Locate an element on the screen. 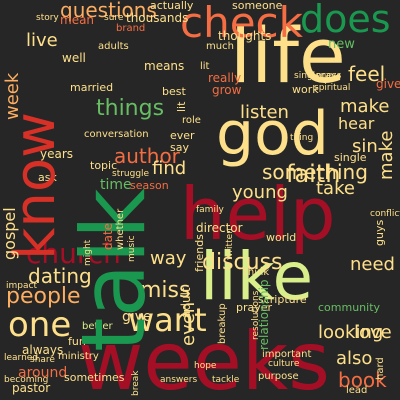 The width and height of the screenshot is (400, 400). word-miss: miss is located at coordinates (165, 290).